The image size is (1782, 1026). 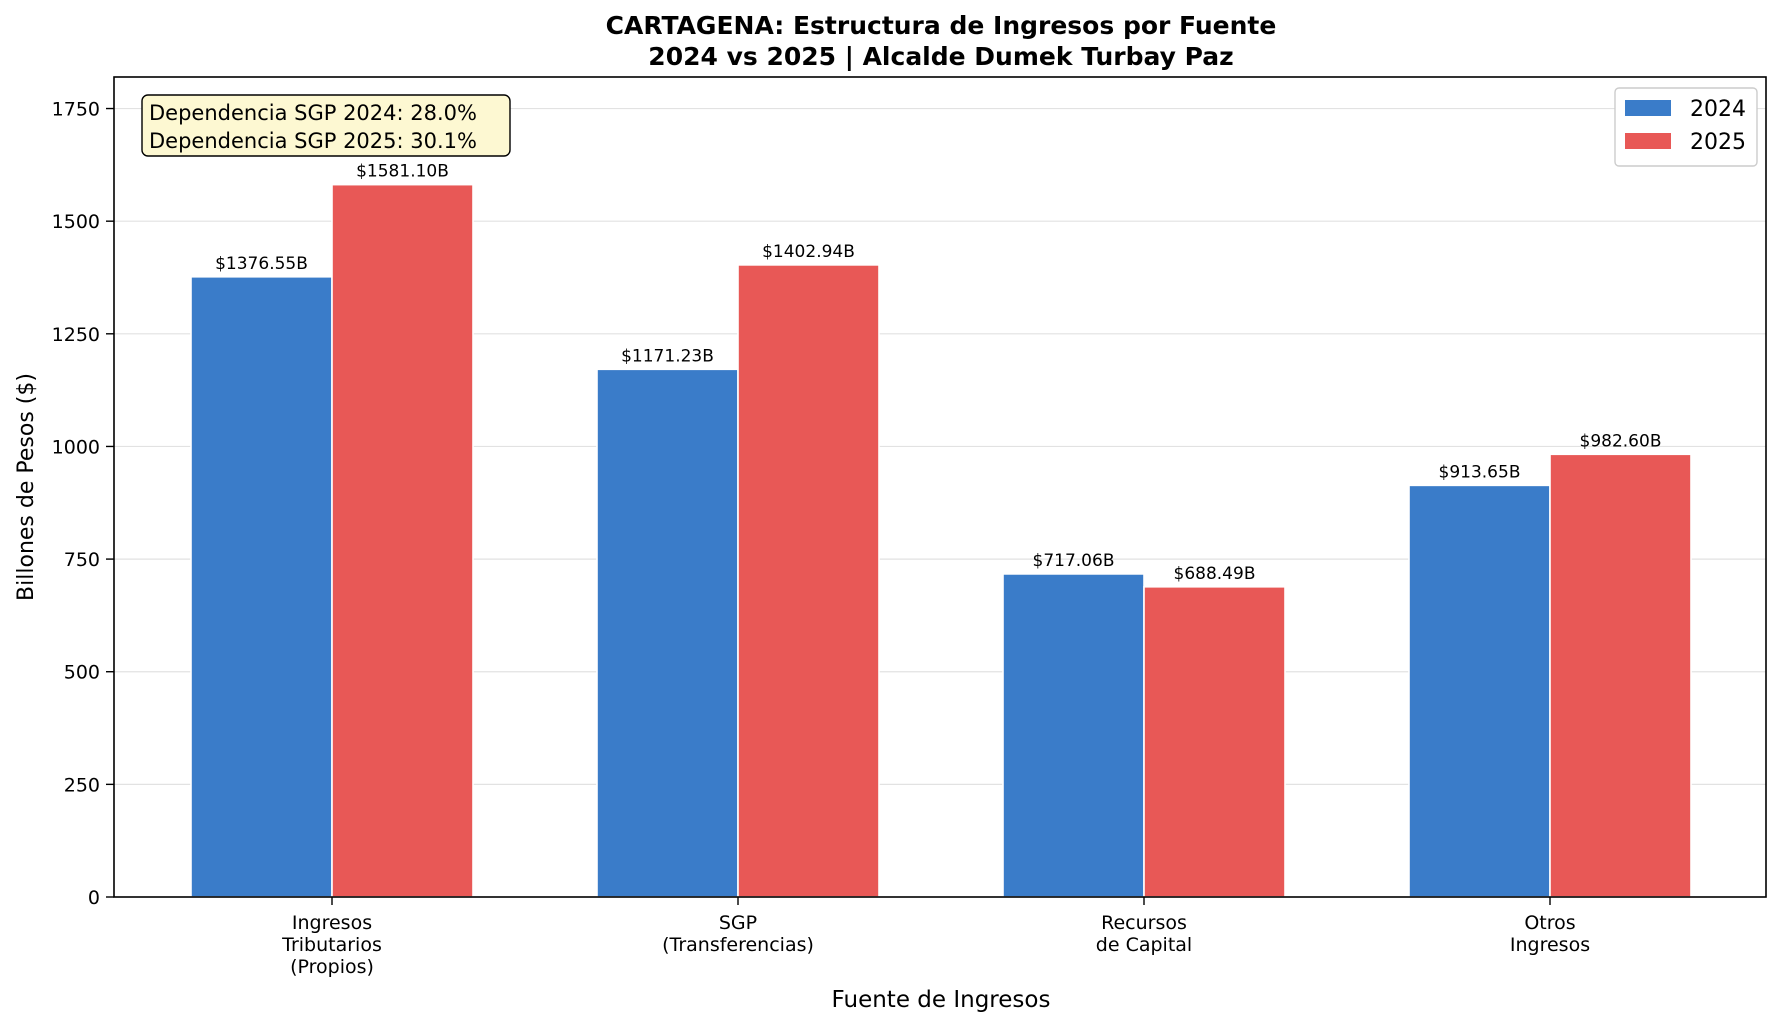 I want to click on y-tick-label: 0, so click(x=94, y=898).